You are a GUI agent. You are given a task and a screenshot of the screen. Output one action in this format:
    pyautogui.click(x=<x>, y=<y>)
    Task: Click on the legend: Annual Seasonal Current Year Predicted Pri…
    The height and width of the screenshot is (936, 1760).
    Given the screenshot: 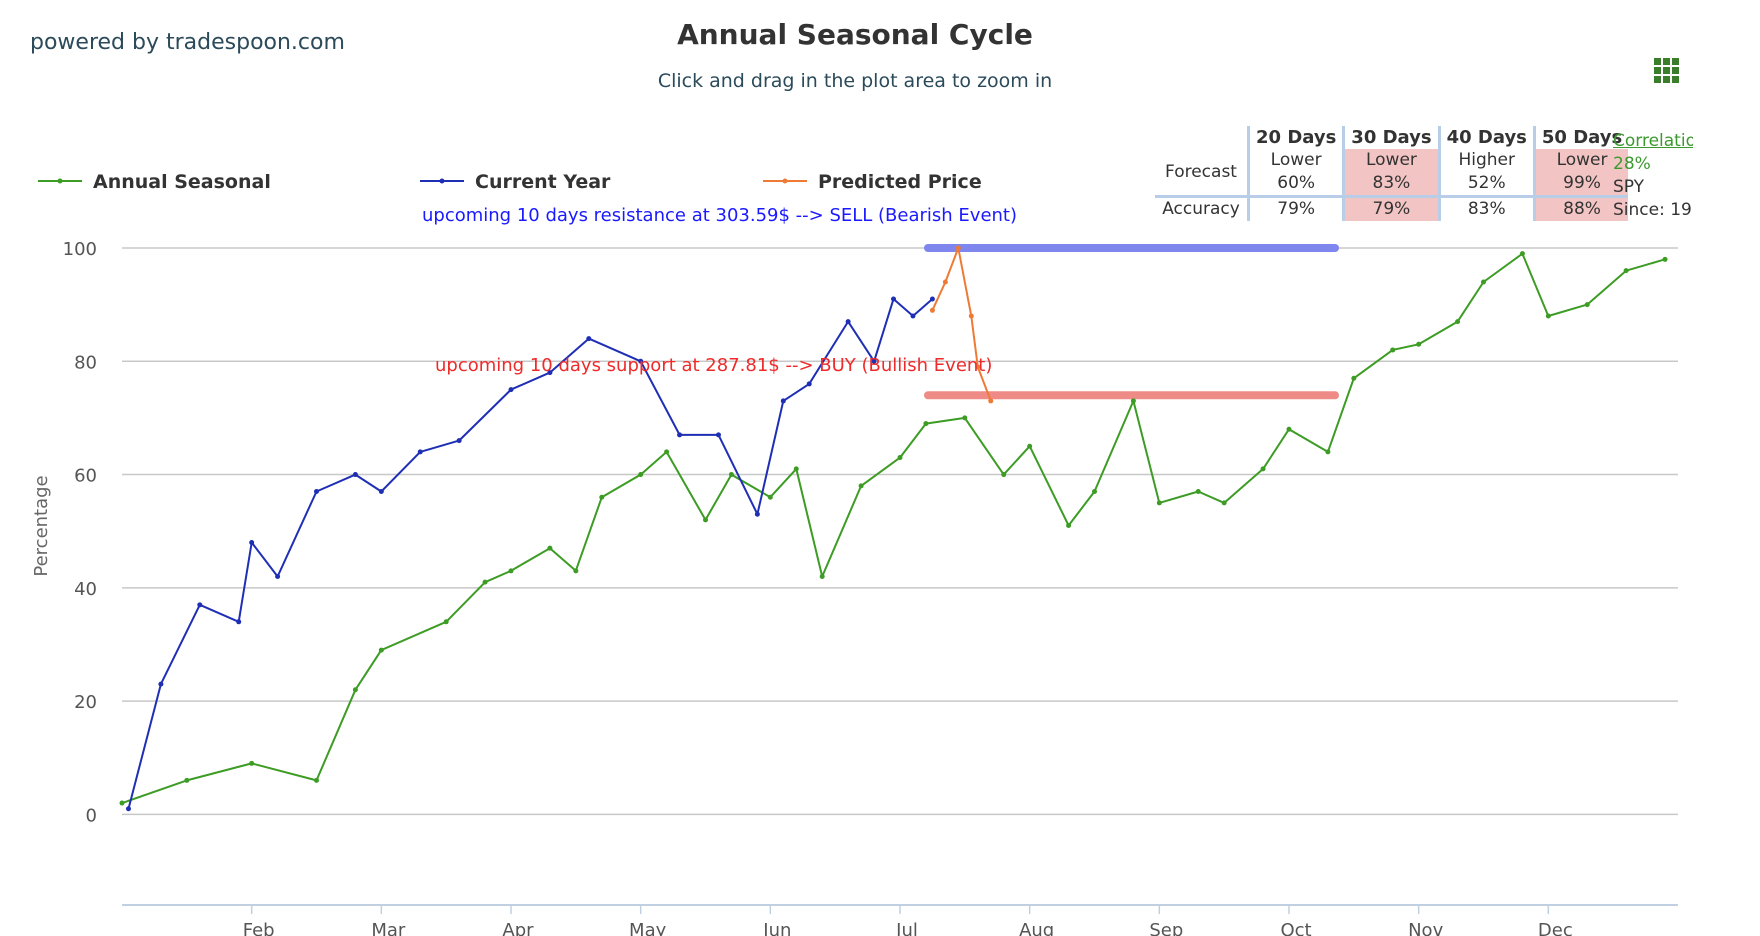 What is the action you would take?
    pyautogui.click(x=510, y=182)
    